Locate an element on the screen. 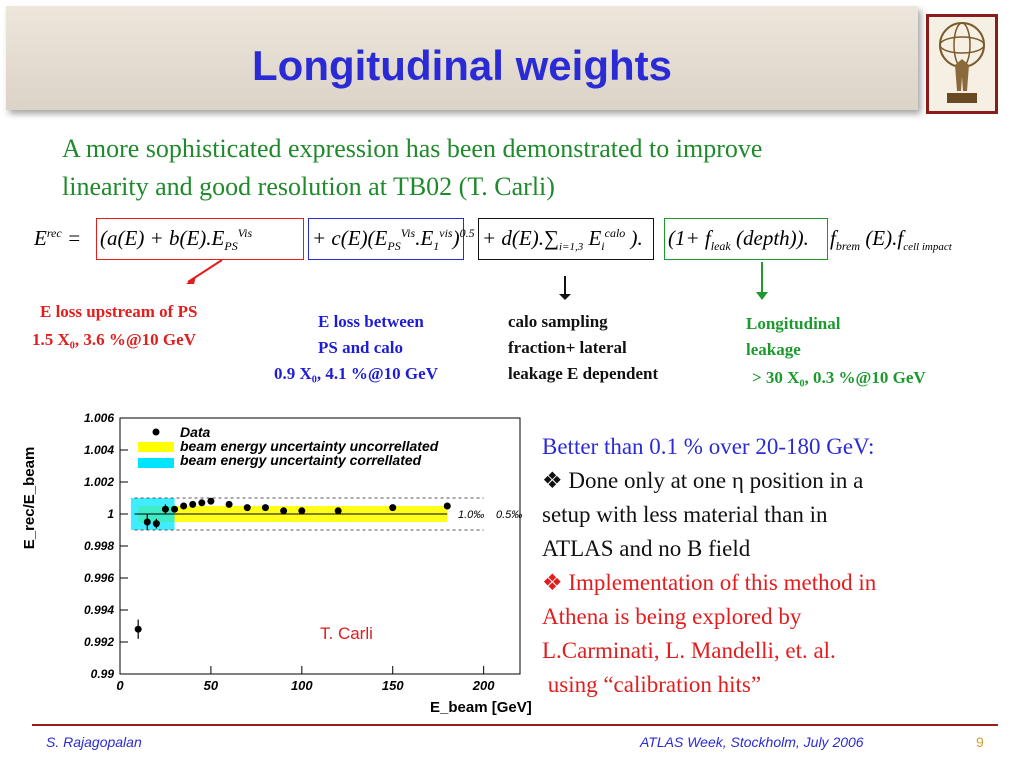 This screenshot has height=768, width=1024. title-banner: Longitudinal weights is located at coordinates (462, 58).